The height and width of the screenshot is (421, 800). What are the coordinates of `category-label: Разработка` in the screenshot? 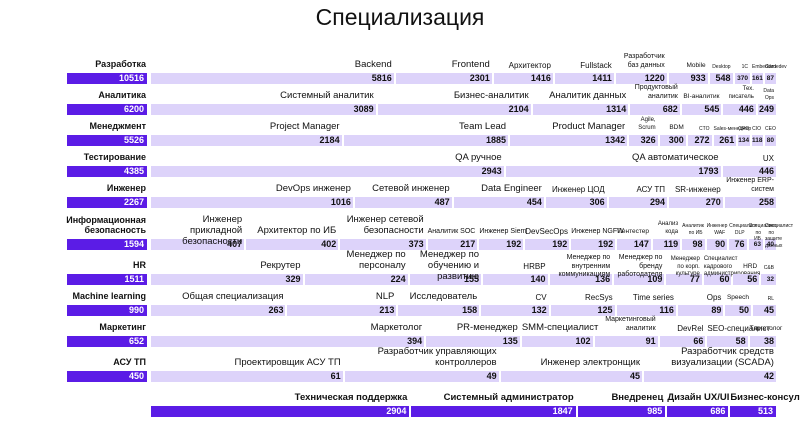 It's located at (120, 64).